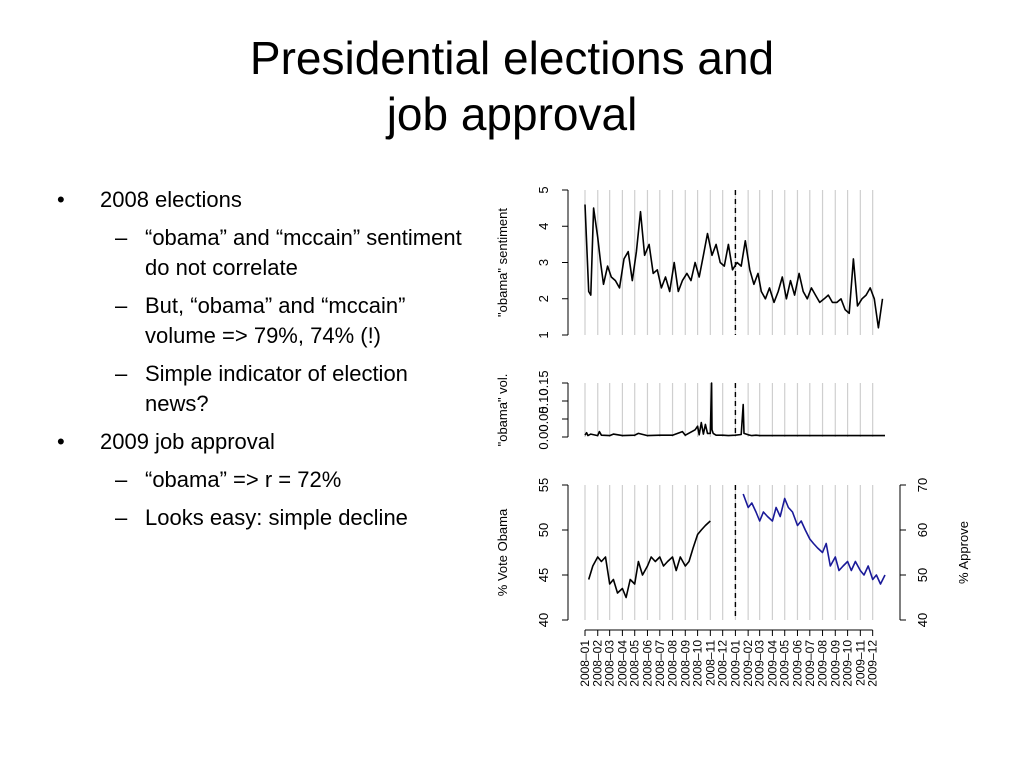  What do you see at coordinates (635, 663) in the screenshot?
I see `x-tick-label: 2008–05` at bounding box center [635, 663].